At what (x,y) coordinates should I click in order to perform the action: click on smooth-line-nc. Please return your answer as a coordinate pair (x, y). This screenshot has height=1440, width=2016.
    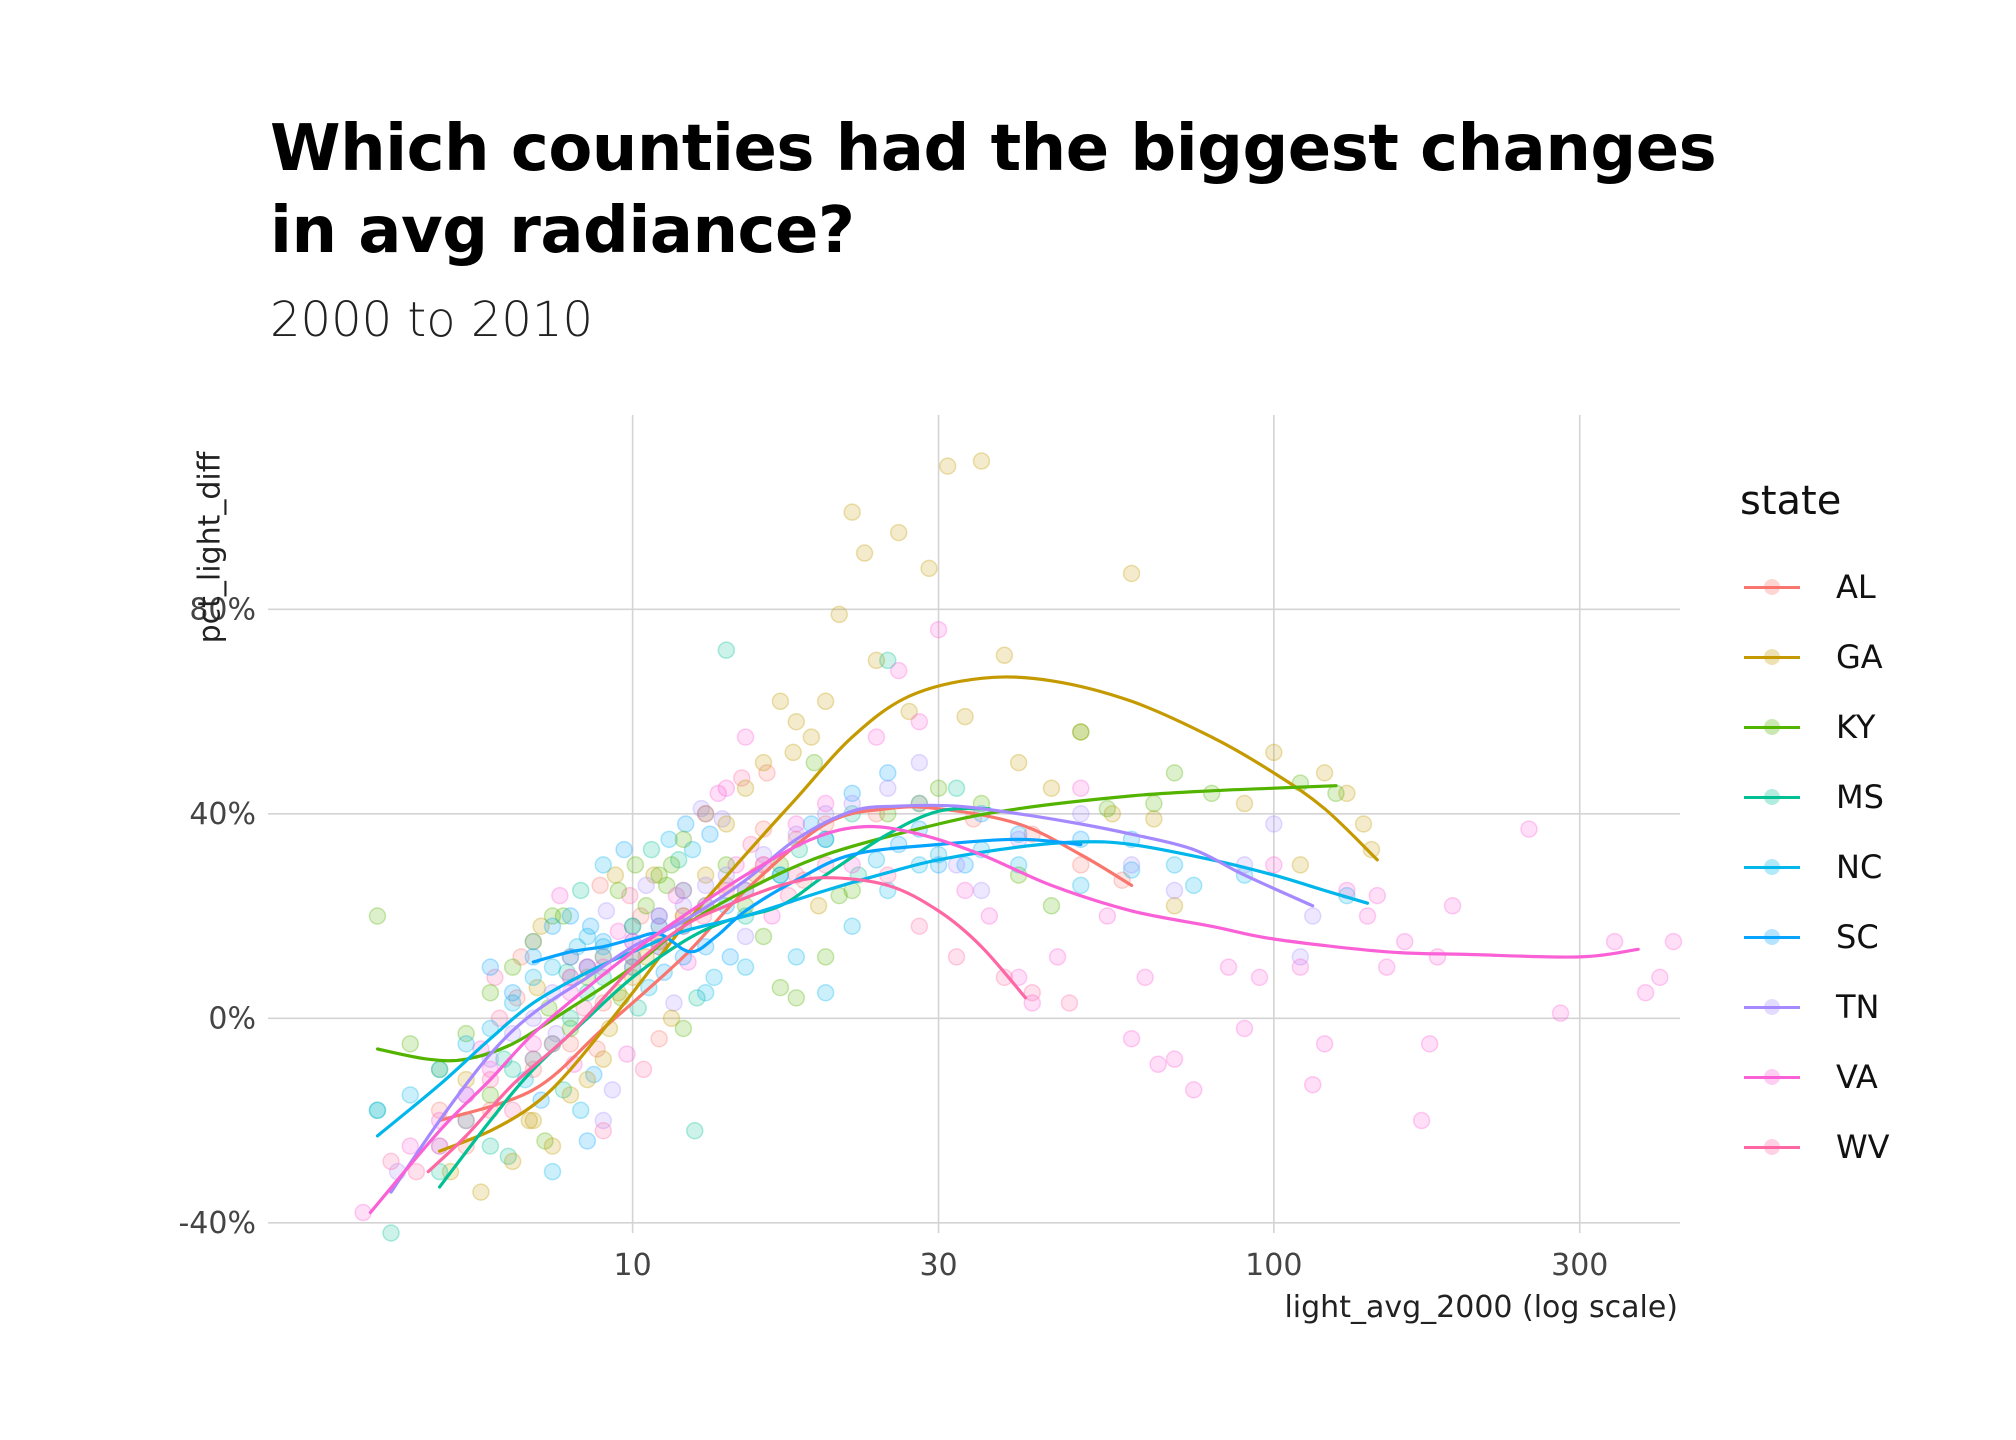
    Looking at the image, I should click on (872, 989).